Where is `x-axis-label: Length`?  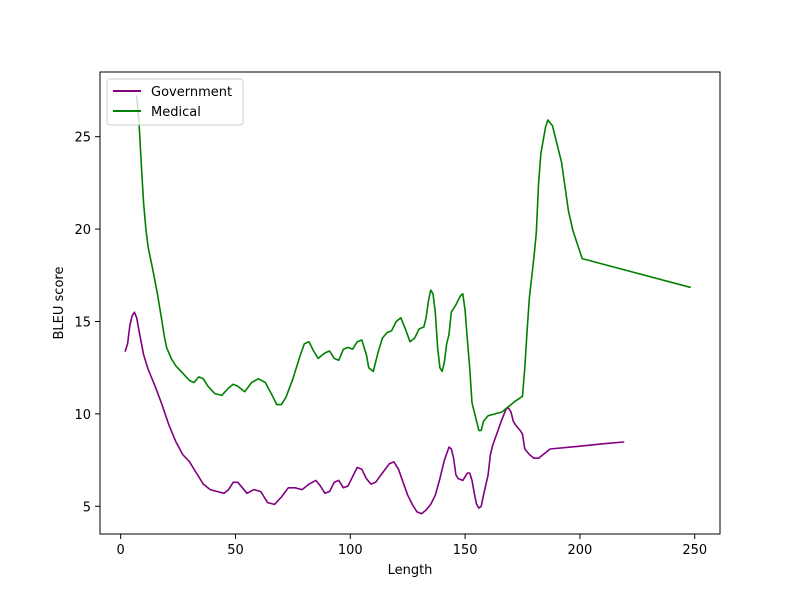
x-axis-label: Length is located at coordinates (410, 570).